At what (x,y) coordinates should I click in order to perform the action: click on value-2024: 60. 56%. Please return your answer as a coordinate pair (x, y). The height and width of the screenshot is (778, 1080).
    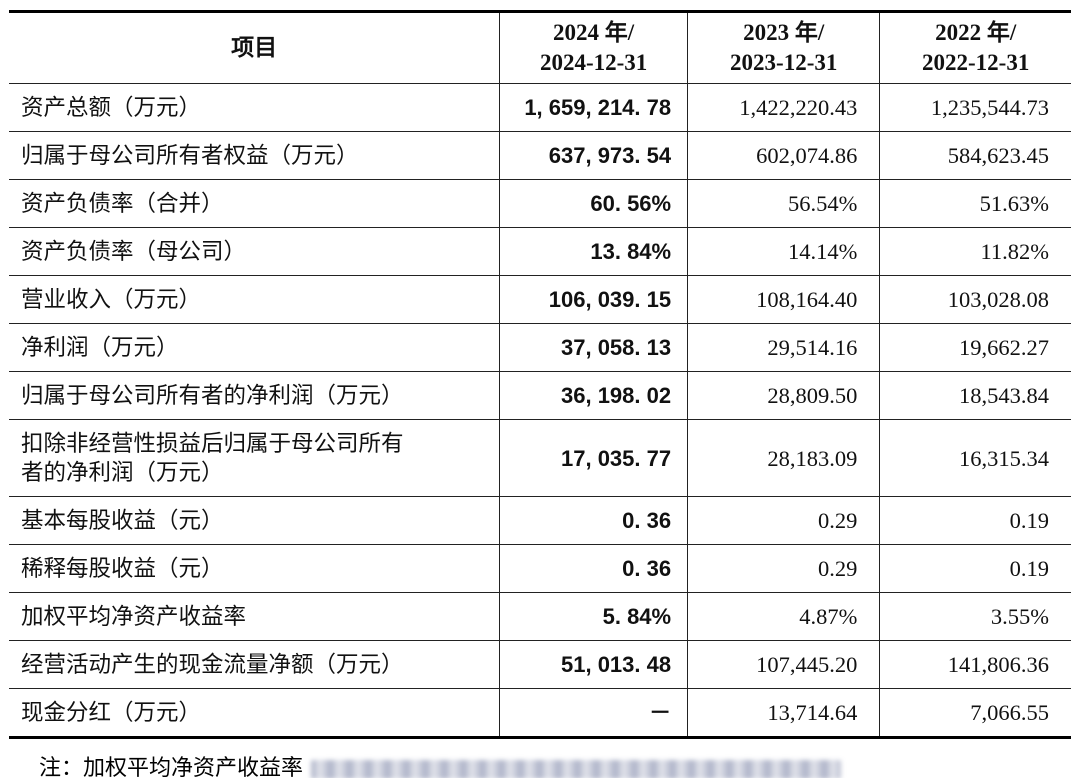
    Looking at the image, I should click on (593, 203).